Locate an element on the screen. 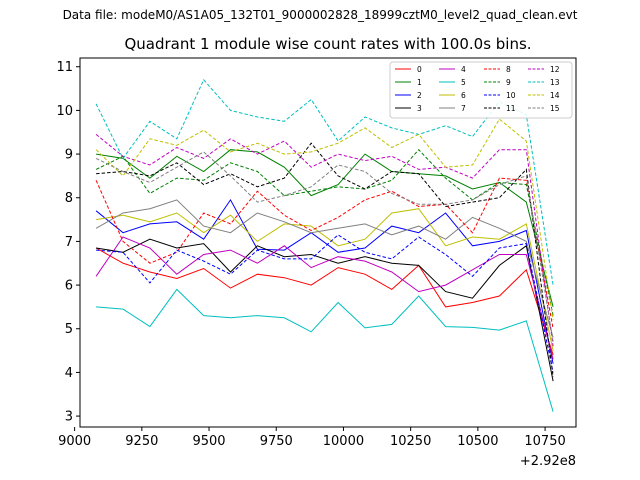 The width and height of the screenshot is (640, 480). legend-label-1: 1 is located at coordinates (419, 82).